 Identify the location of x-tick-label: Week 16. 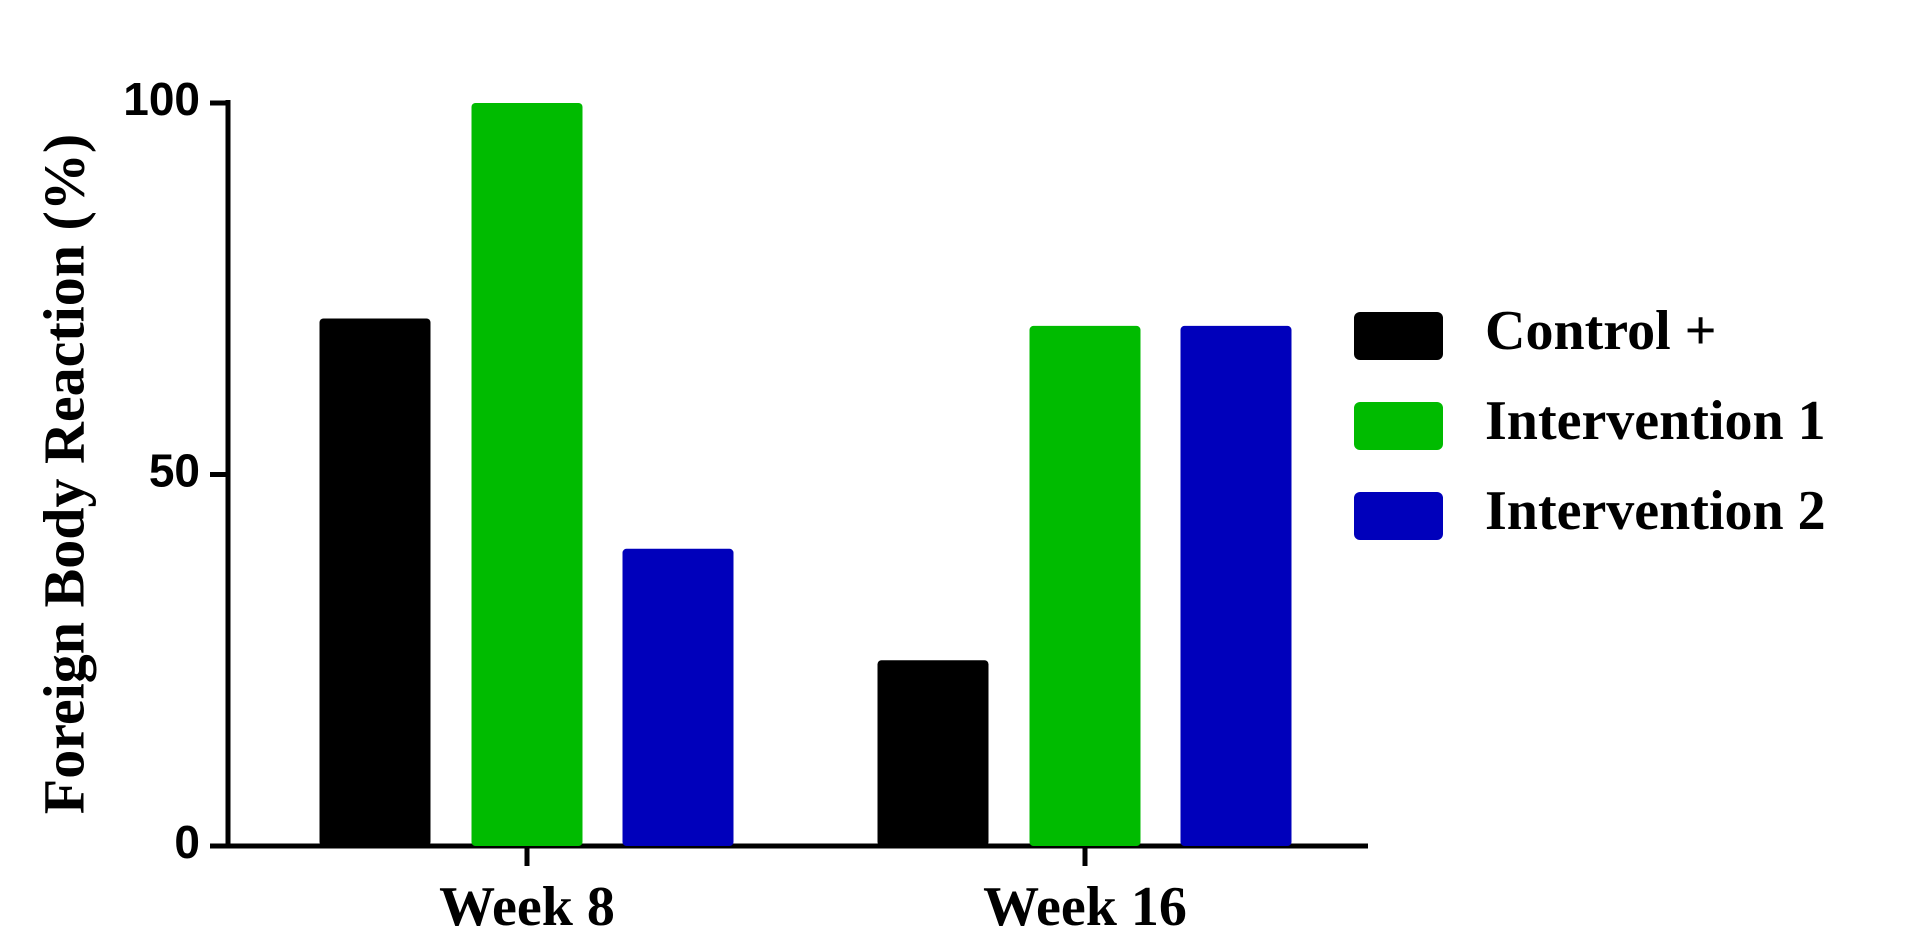
(1085, 907).